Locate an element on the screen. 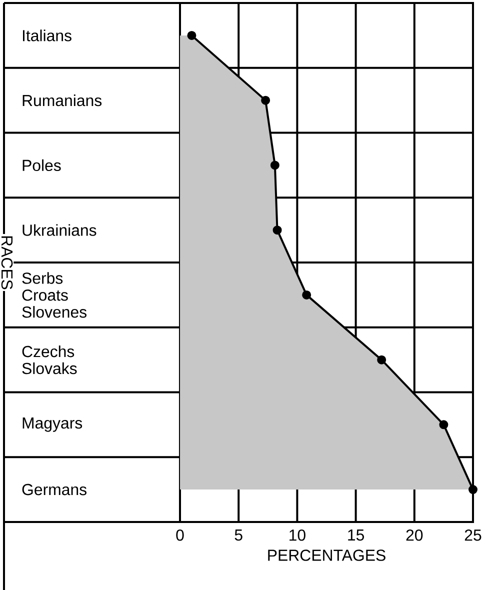  x-tick-label: 20 is located at coordinates (414, 535).